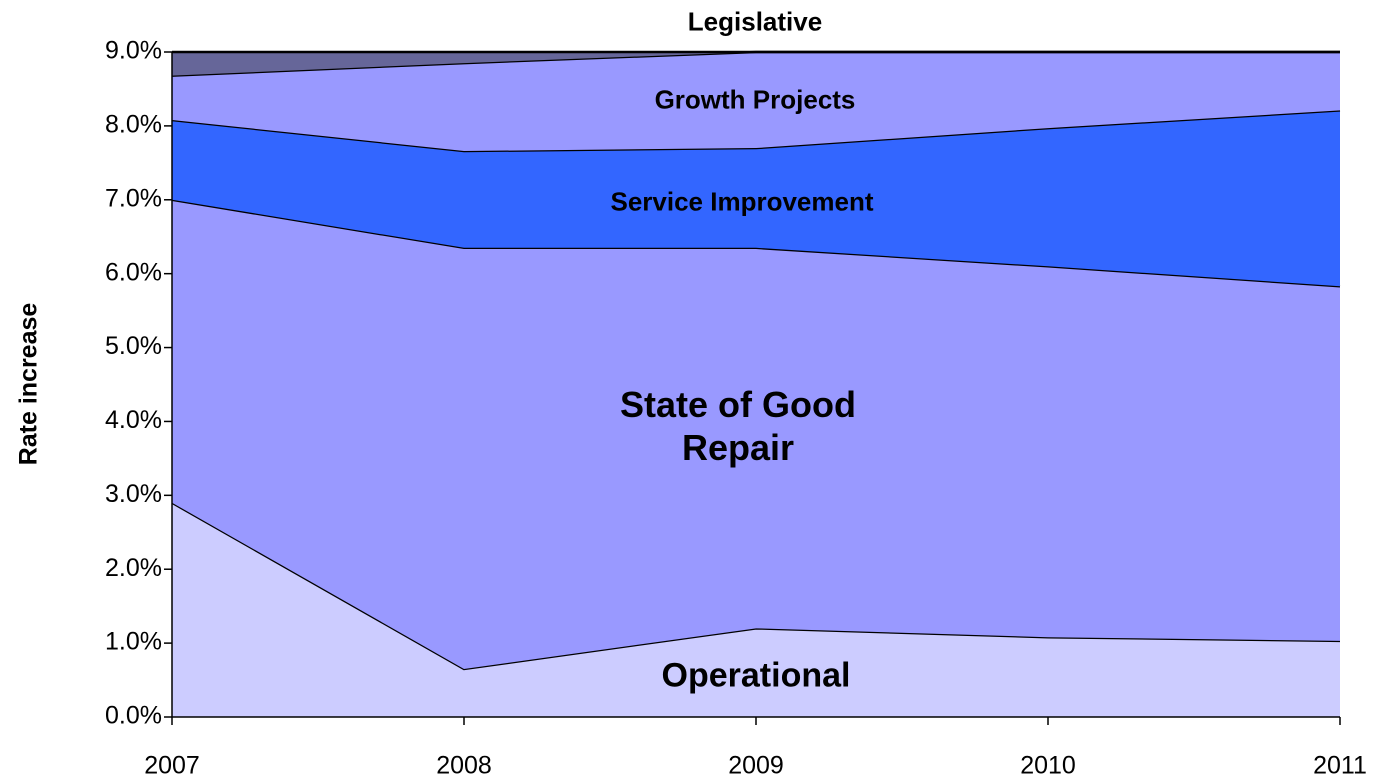 The width and height of the screenshot is (1376, 782). Describe the element at coordinates (756, 675) in the screenshot. I see `series-label: Operational` at that location.